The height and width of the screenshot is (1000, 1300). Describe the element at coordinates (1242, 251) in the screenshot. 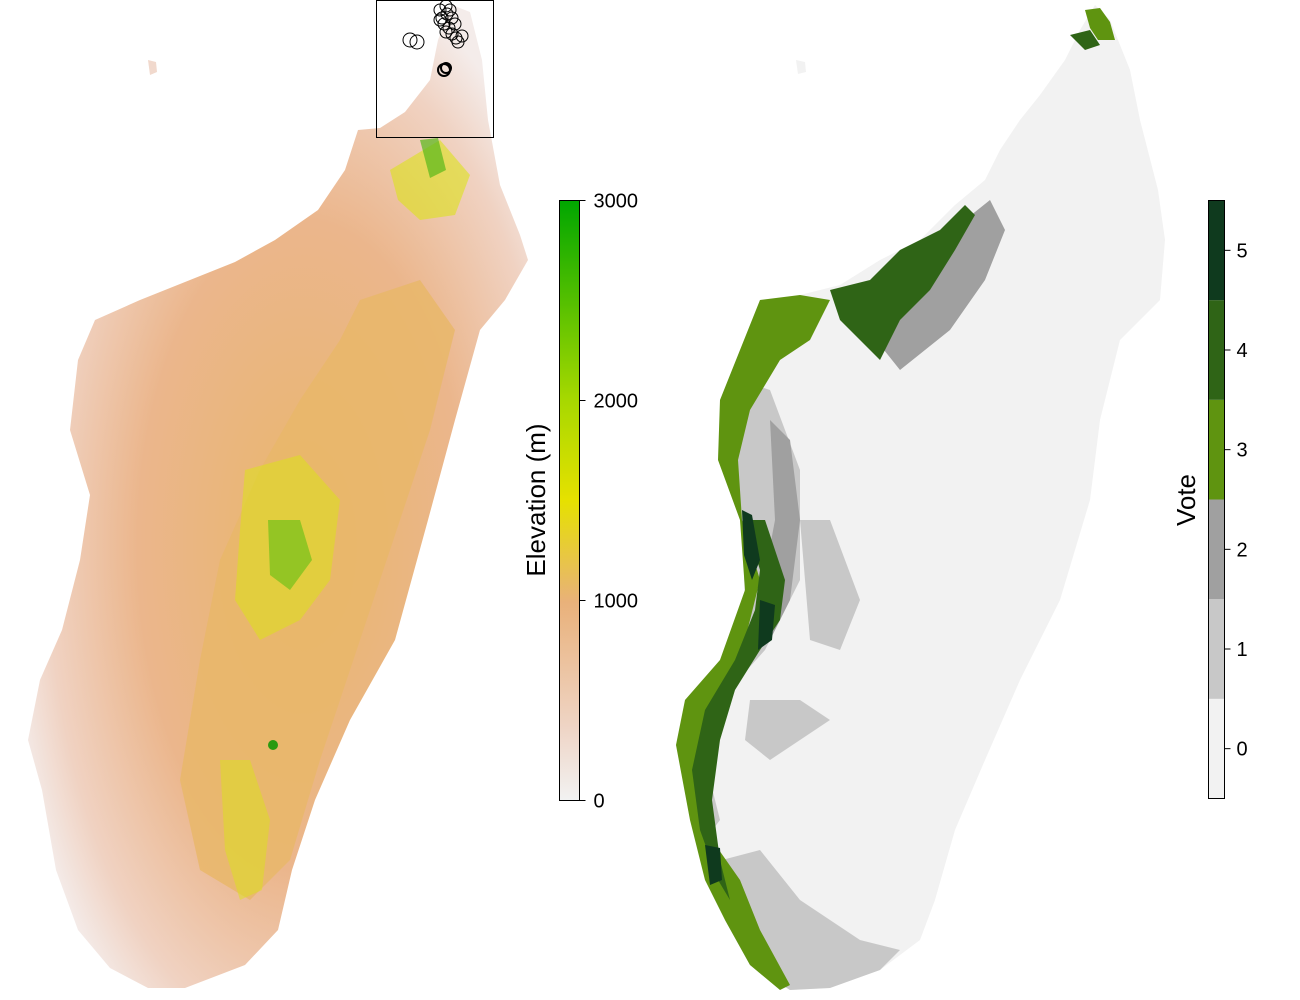

I see `vote-tick-label: 5` at that location.